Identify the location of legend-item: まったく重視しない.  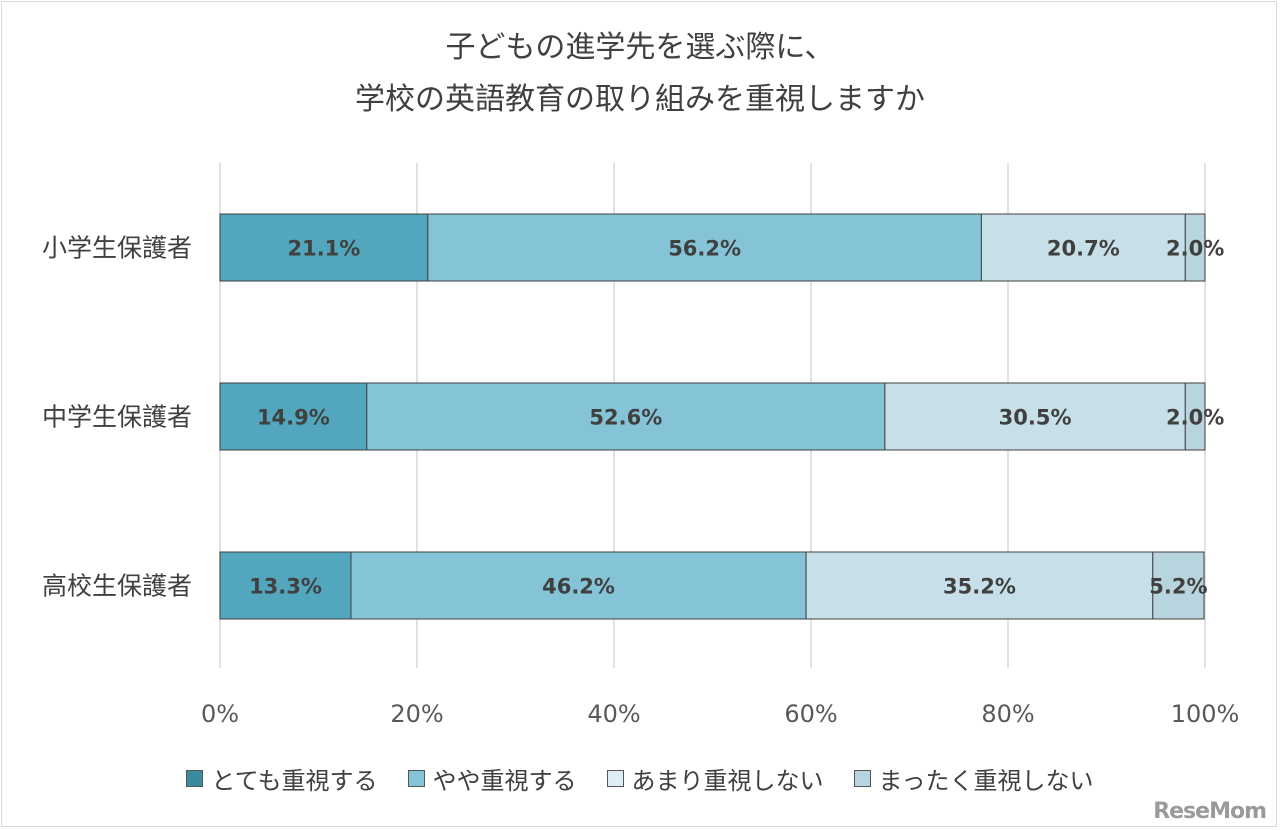
(973, 778).